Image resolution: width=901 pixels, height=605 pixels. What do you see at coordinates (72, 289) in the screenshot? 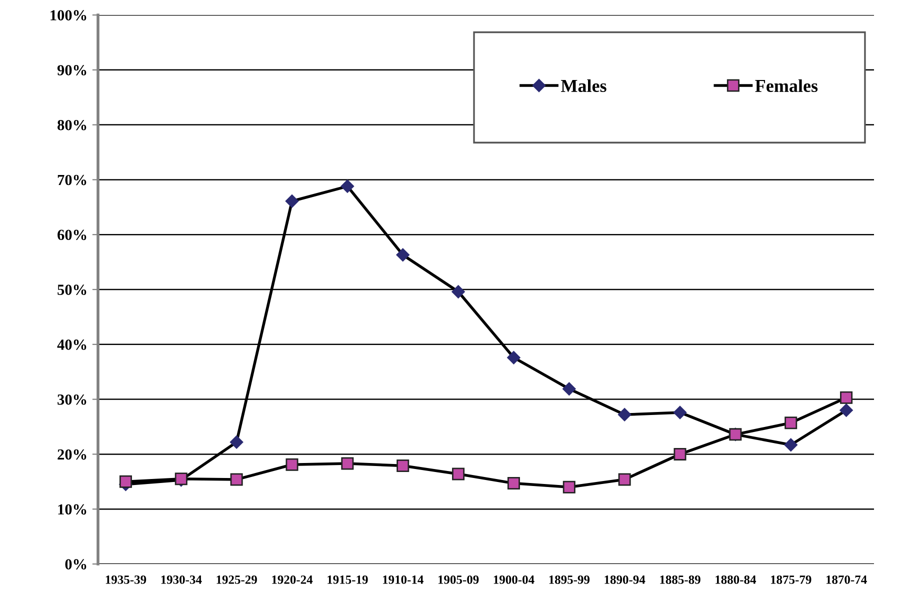
I see `y-tick-label: 50%` at bounding box center [72, 289].